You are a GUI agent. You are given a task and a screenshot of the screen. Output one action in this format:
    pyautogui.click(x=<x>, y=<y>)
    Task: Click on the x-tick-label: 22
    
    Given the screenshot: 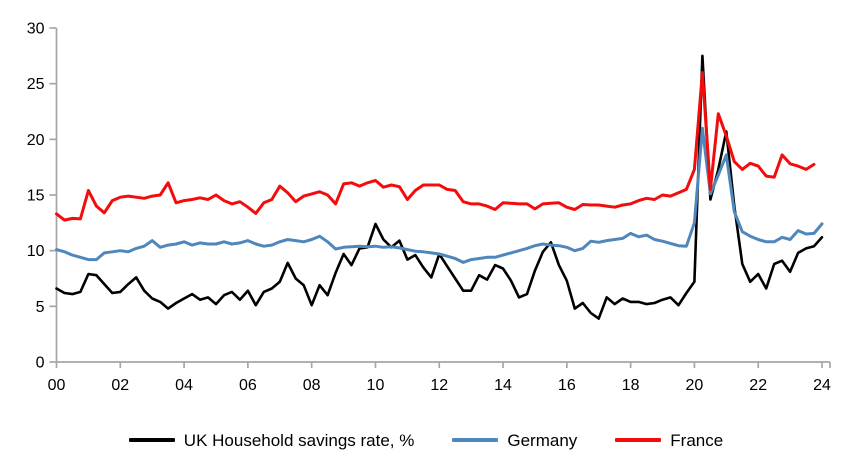 What is the action you would take?
    pyautogui.click(x=758, y=385)
    